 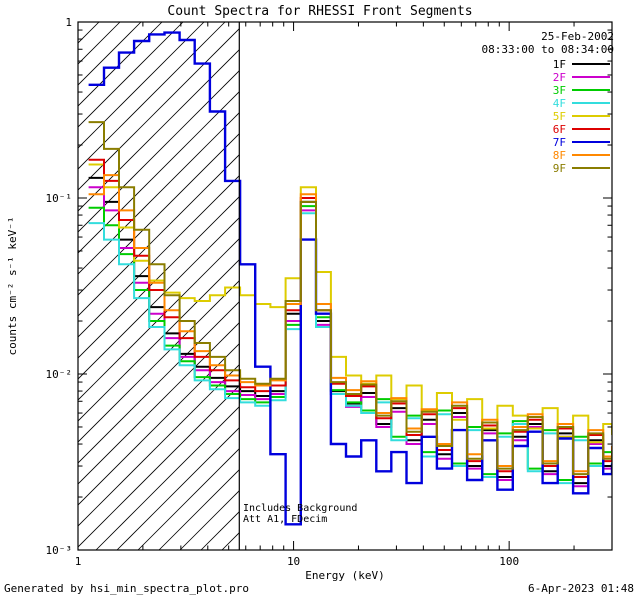 What do you see at coordinates (59, 550) in the screenshot?
I see `y-tick-label: 10⁻³` at bounding box center [59, 550].